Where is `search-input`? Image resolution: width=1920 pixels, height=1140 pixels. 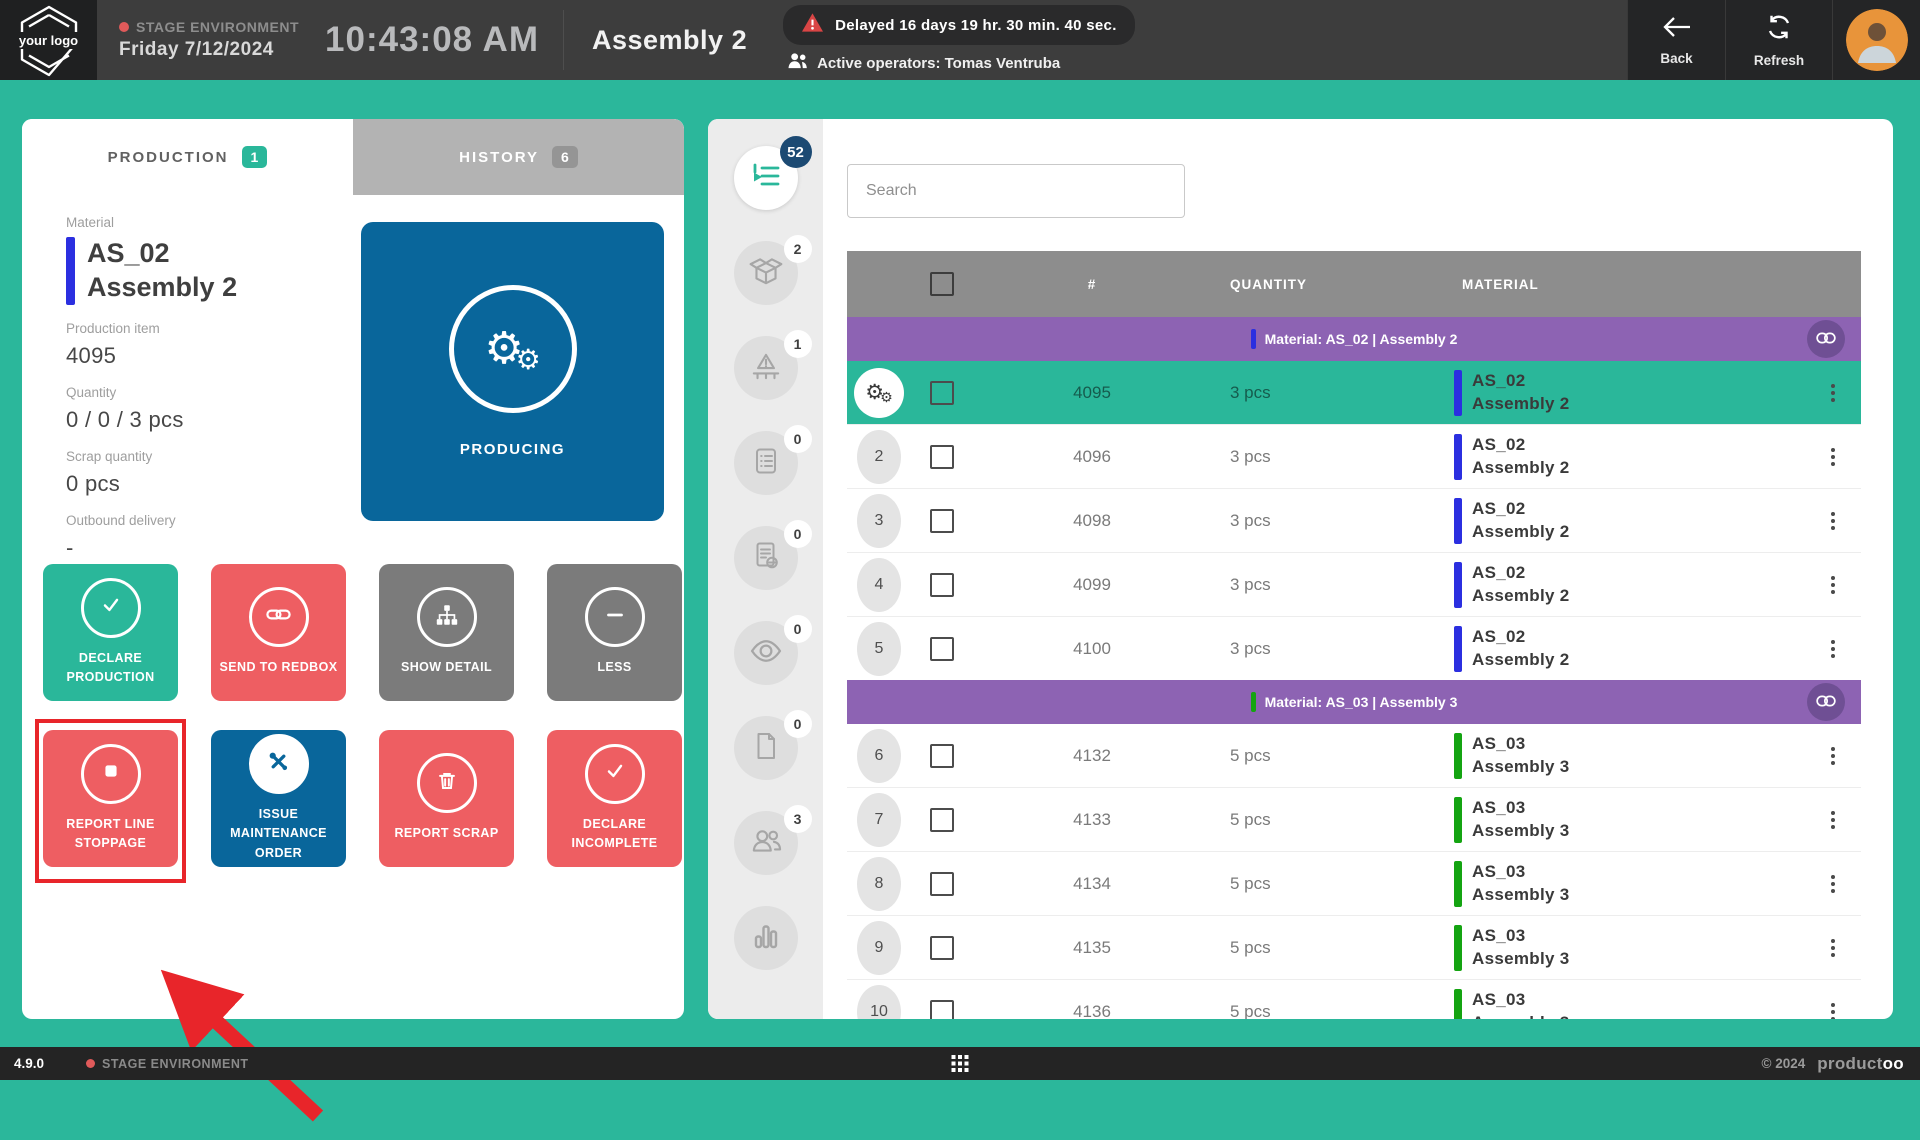 search-input is located at coordinates (1016, 191).